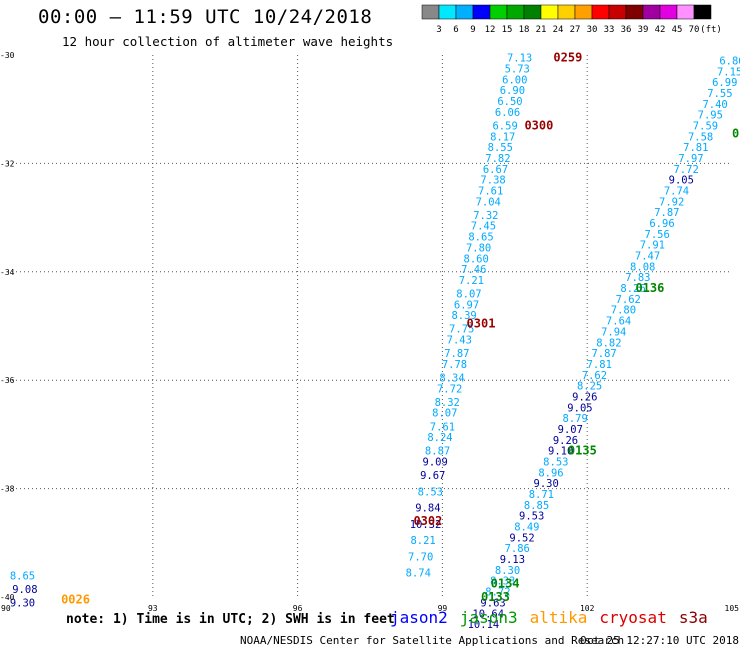  I want to click on swh-value-label: 7.81, so click(599, 365).